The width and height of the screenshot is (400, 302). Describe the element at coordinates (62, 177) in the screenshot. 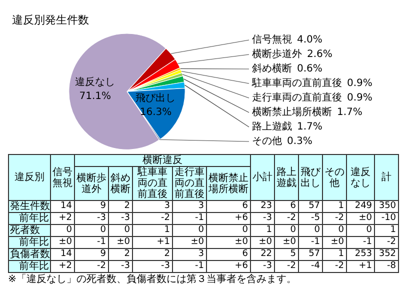

I see `text: 信号無視` at that location.